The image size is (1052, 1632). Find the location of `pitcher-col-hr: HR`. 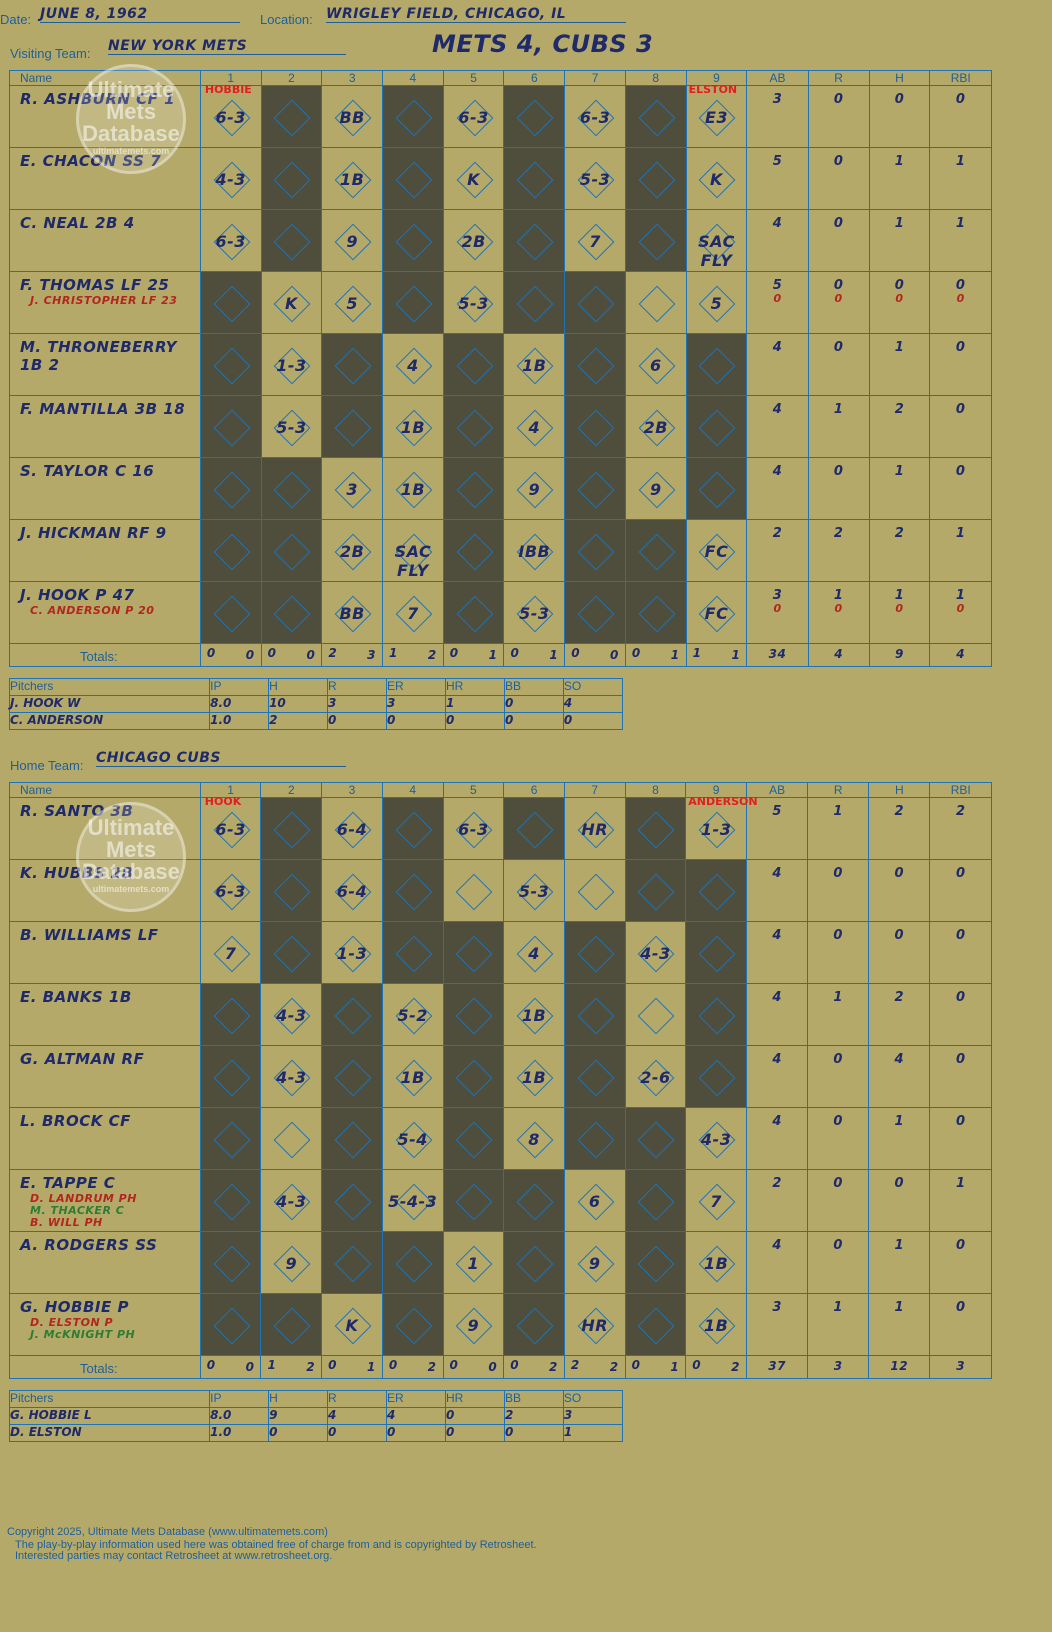

pitcher-col-hr: HR is located at coordinates (474, 1399).